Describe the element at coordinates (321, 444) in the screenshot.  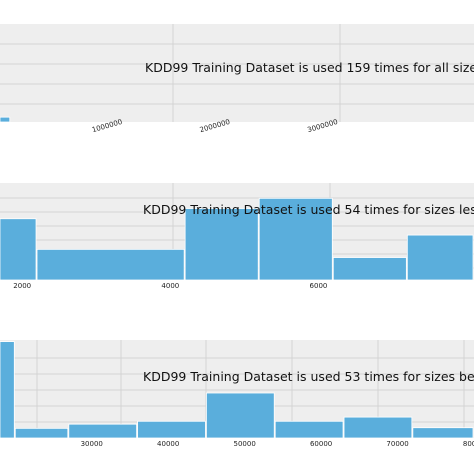
I see `x-tick-label: 60000` at that location.